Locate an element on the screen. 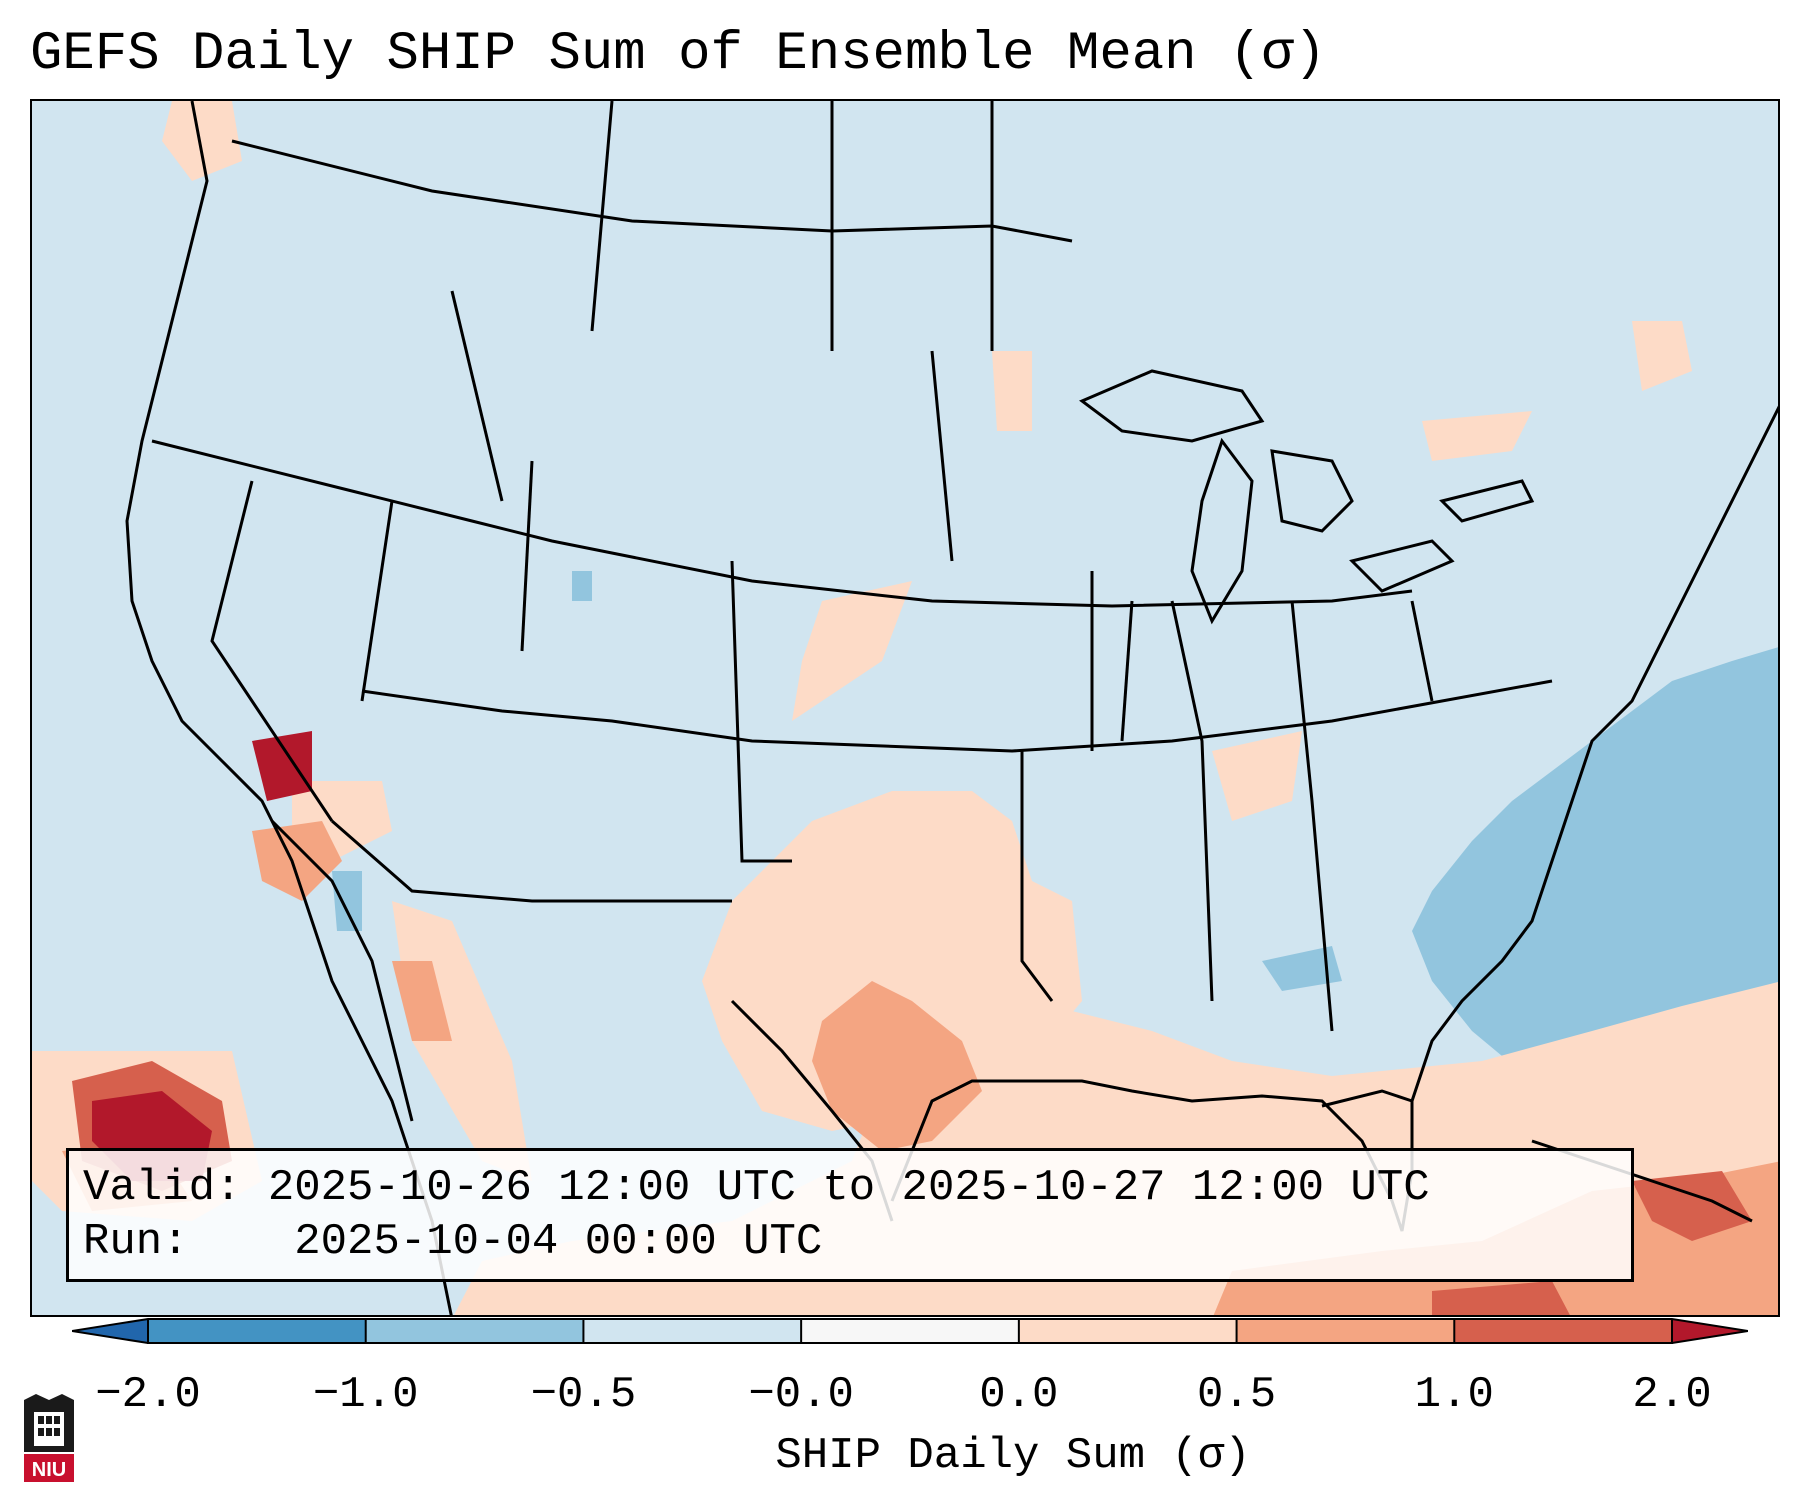 The image size is (1803, 1506). anomaly-positive-greatlakes is located at coordinates (1477, 436).